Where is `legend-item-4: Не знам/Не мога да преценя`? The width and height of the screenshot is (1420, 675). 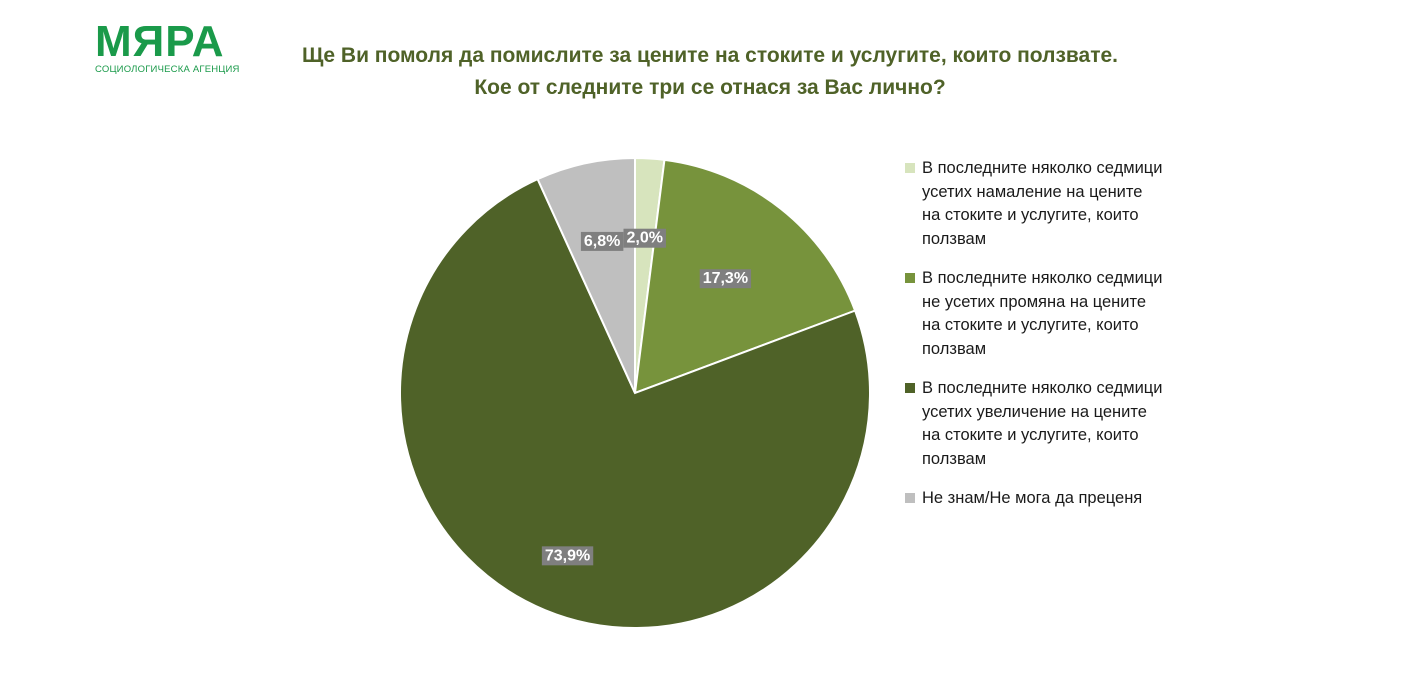 legend-item-4: Не знам/Не мога да преценя is located at coordinates (1035, 499).